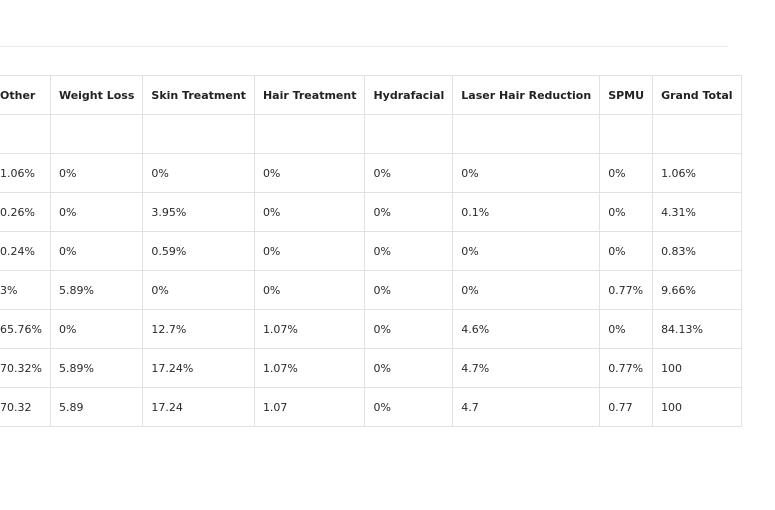 The image size is (775, 510). I want to click on table-cell: 0.1%, so click(526, 212).